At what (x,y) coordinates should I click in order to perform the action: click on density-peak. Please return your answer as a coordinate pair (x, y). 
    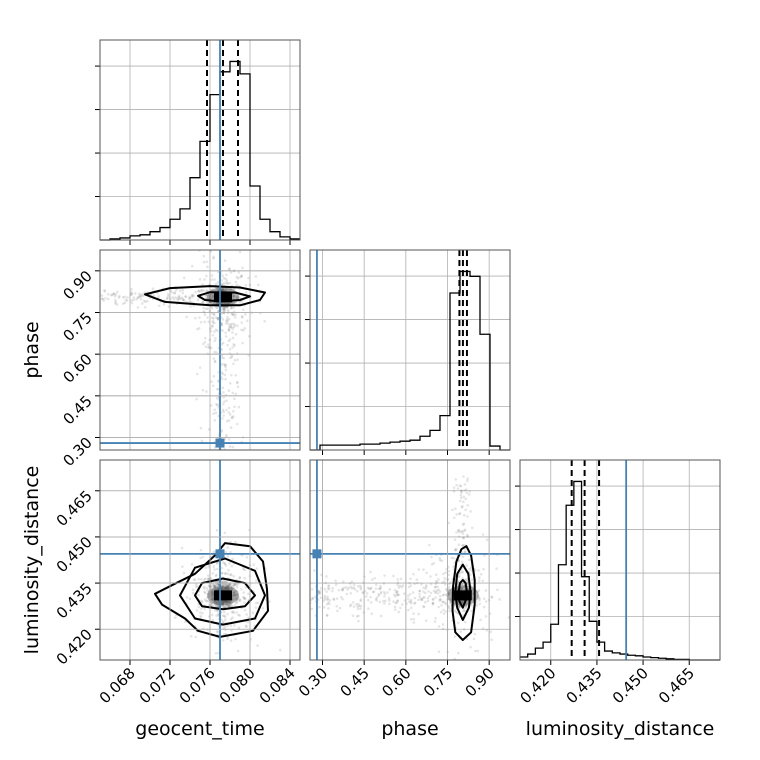
    Looking at the image, I should click on (223, 297).